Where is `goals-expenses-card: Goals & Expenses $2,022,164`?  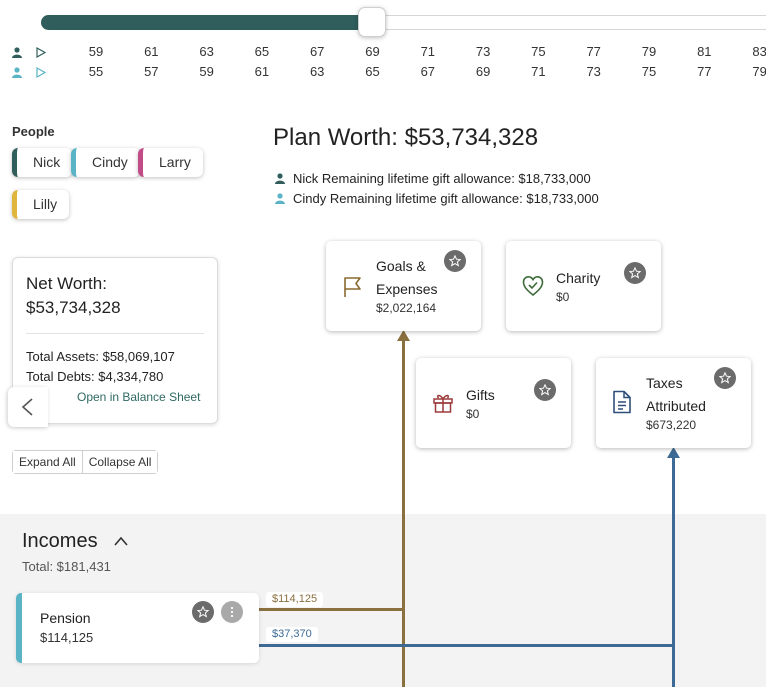 goals-expenses-card: Goals & Expenses $2,022,164 is located at coordinates (403, 286).